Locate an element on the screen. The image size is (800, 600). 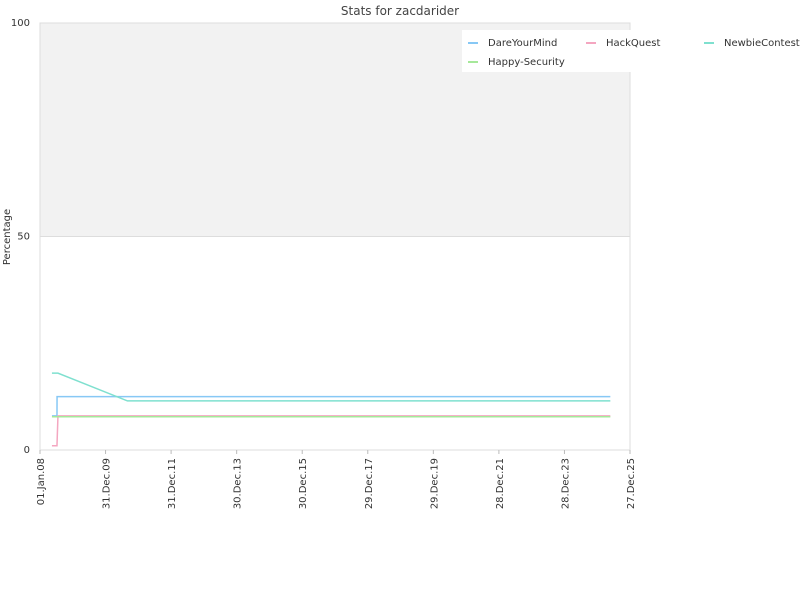
x-tick-label: 30.Dec.15 is located at coordinates (303, 483).